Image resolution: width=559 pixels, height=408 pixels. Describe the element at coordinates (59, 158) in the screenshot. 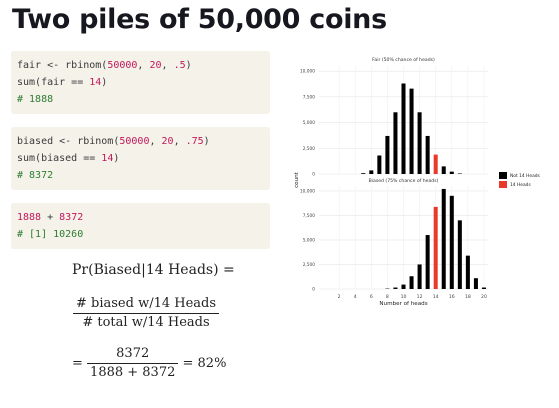

I see `code-text: sum(biased ==` at that location.